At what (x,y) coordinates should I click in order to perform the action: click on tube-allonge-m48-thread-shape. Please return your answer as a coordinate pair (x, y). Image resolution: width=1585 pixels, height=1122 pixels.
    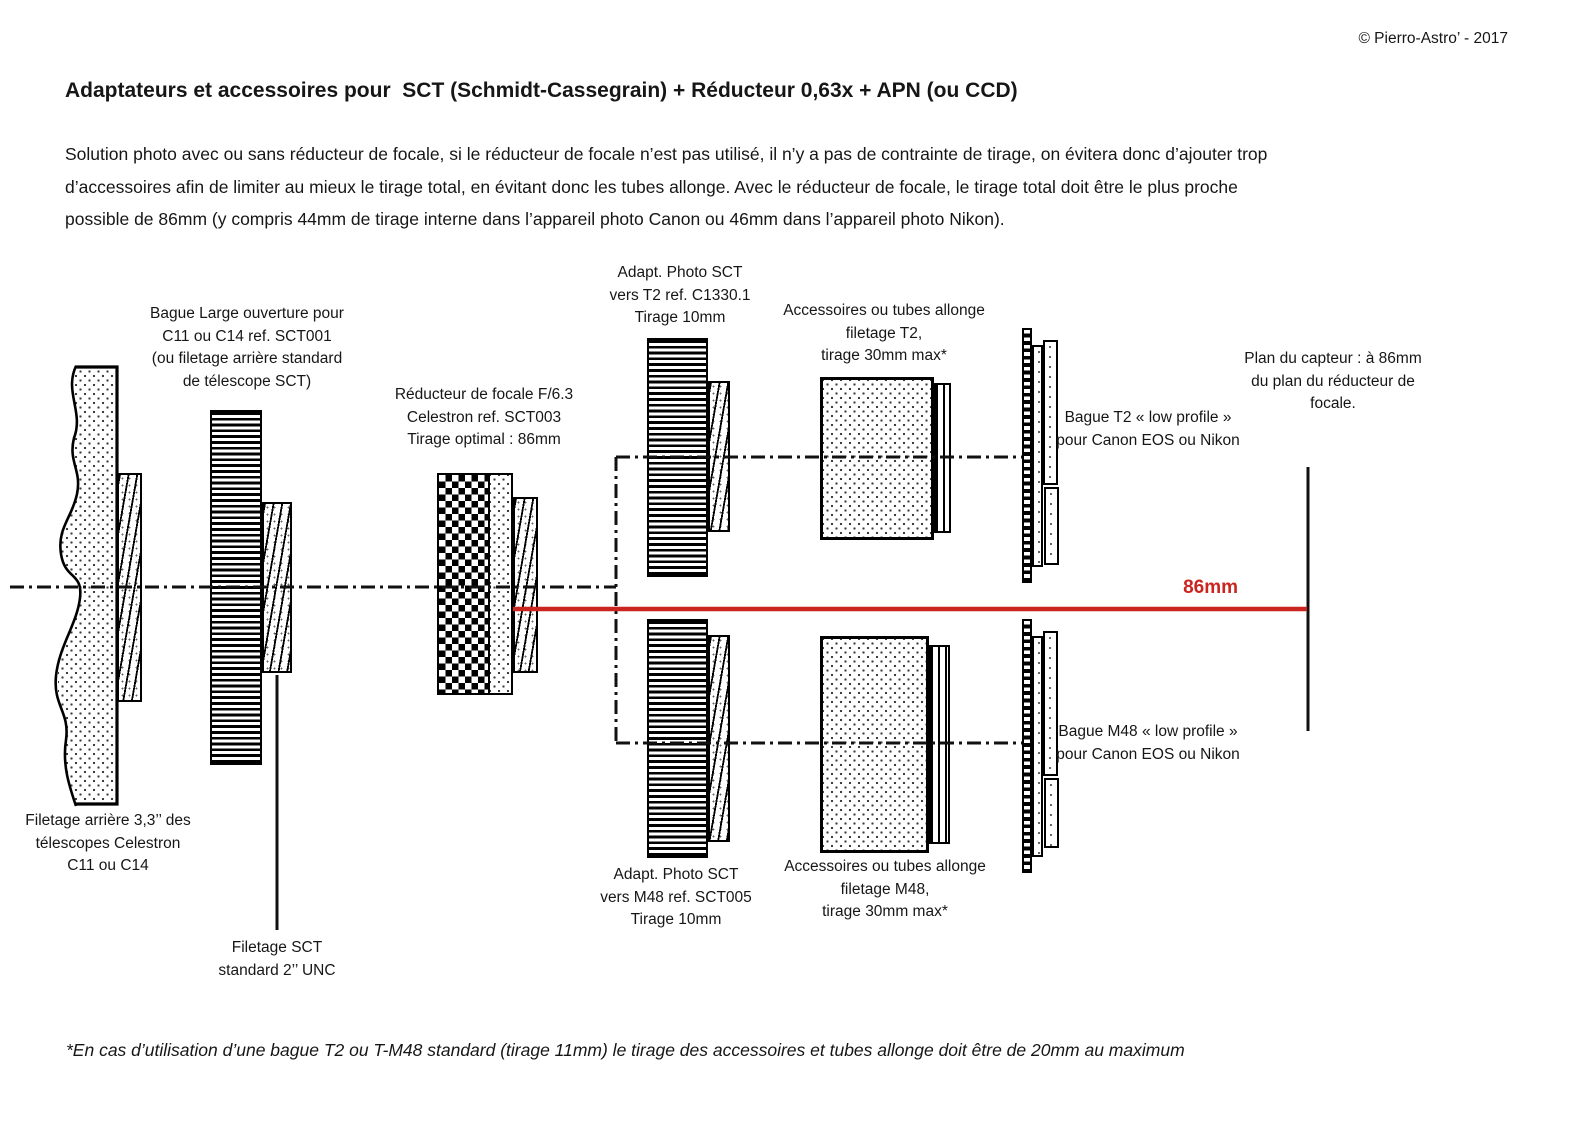
    Looking at the image, I should click on (939, 744).